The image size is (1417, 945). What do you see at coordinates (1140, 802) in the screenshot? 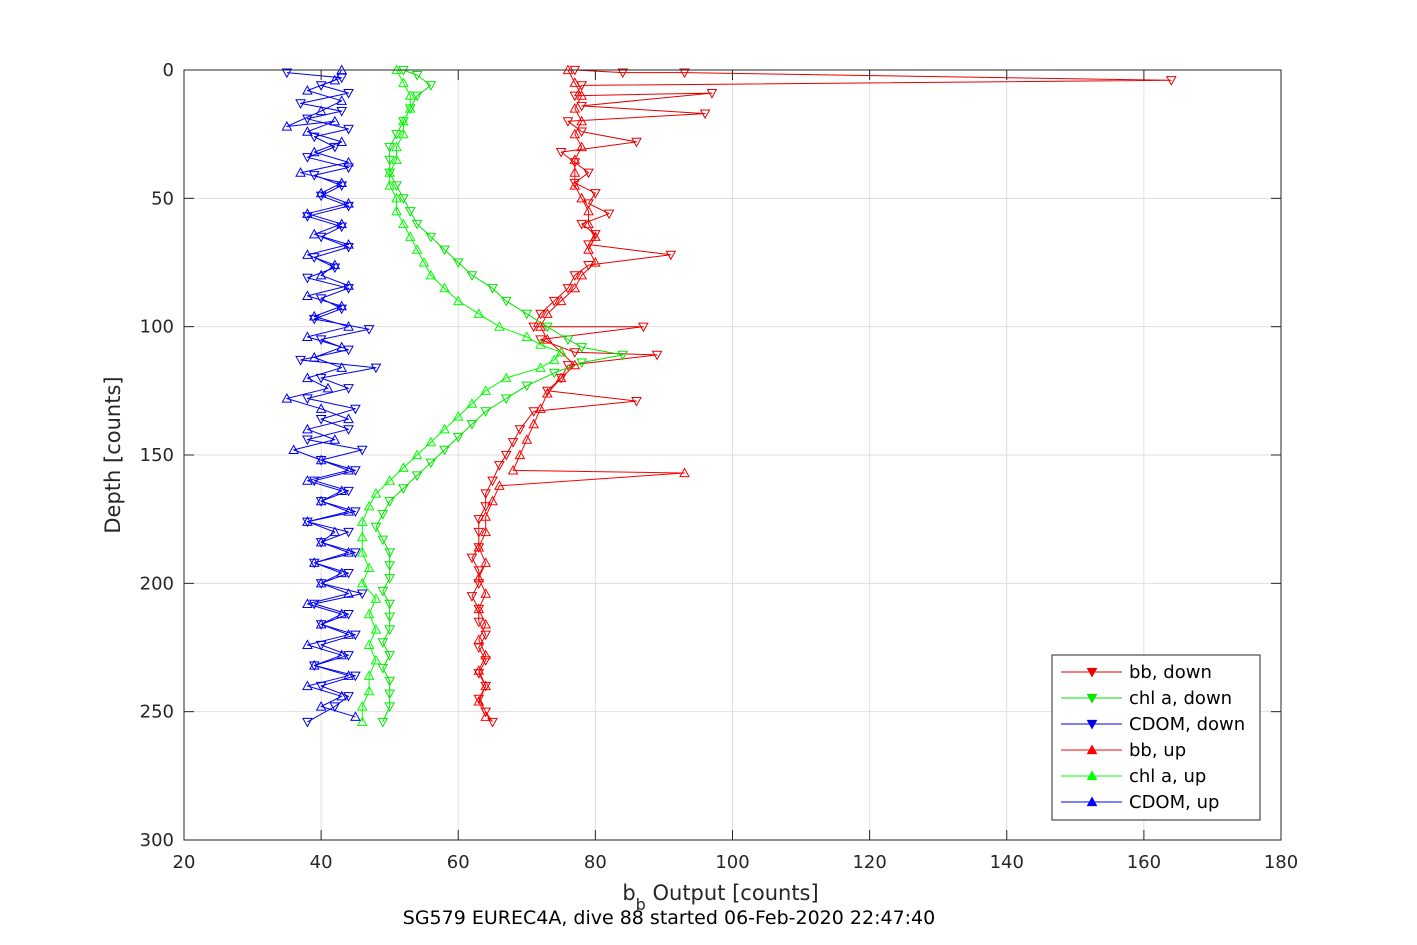
I see `legend-entry-cdom-up: CDOM, up` at bounding box center [1140, 802].